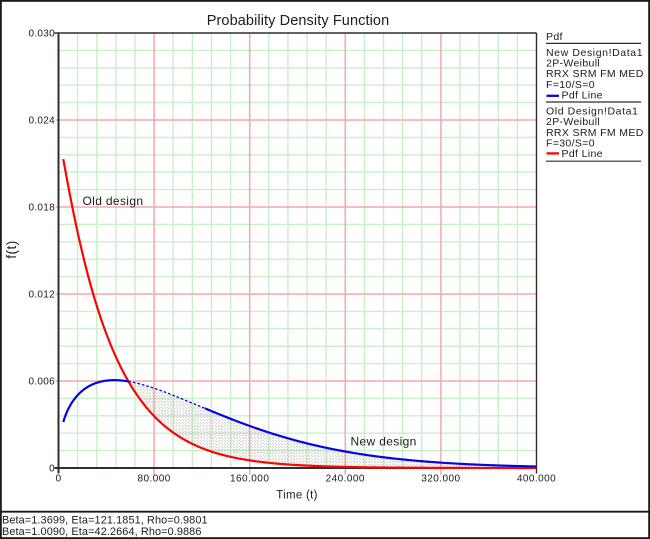  Describe the element at coordinates (592, 112) in the screenshot. I see `svg-text: Old Design!Data1` at that location.